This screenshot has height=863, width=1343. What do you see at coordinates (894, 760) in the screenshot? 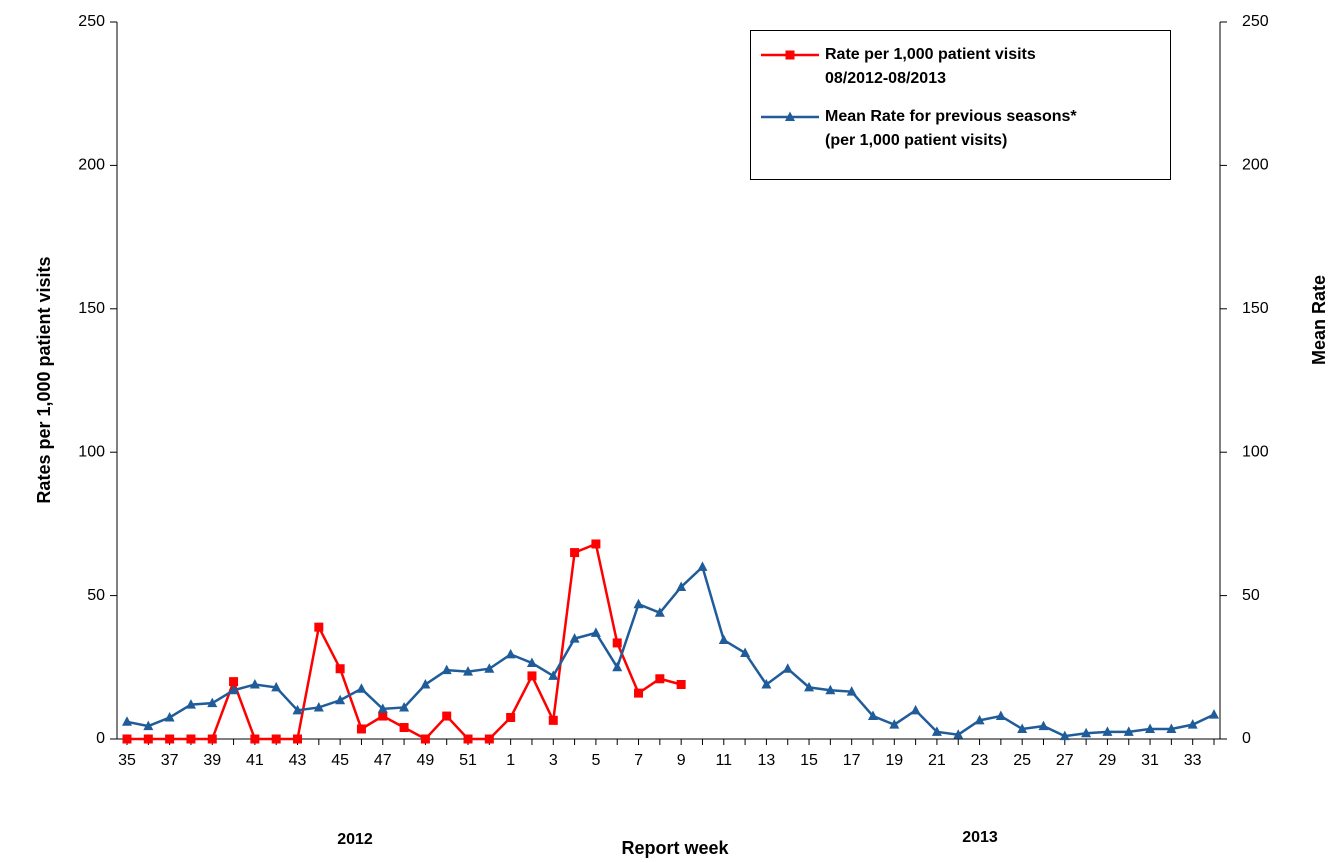
I see `x-tick-label: 19` at bounding box center [894, 760].